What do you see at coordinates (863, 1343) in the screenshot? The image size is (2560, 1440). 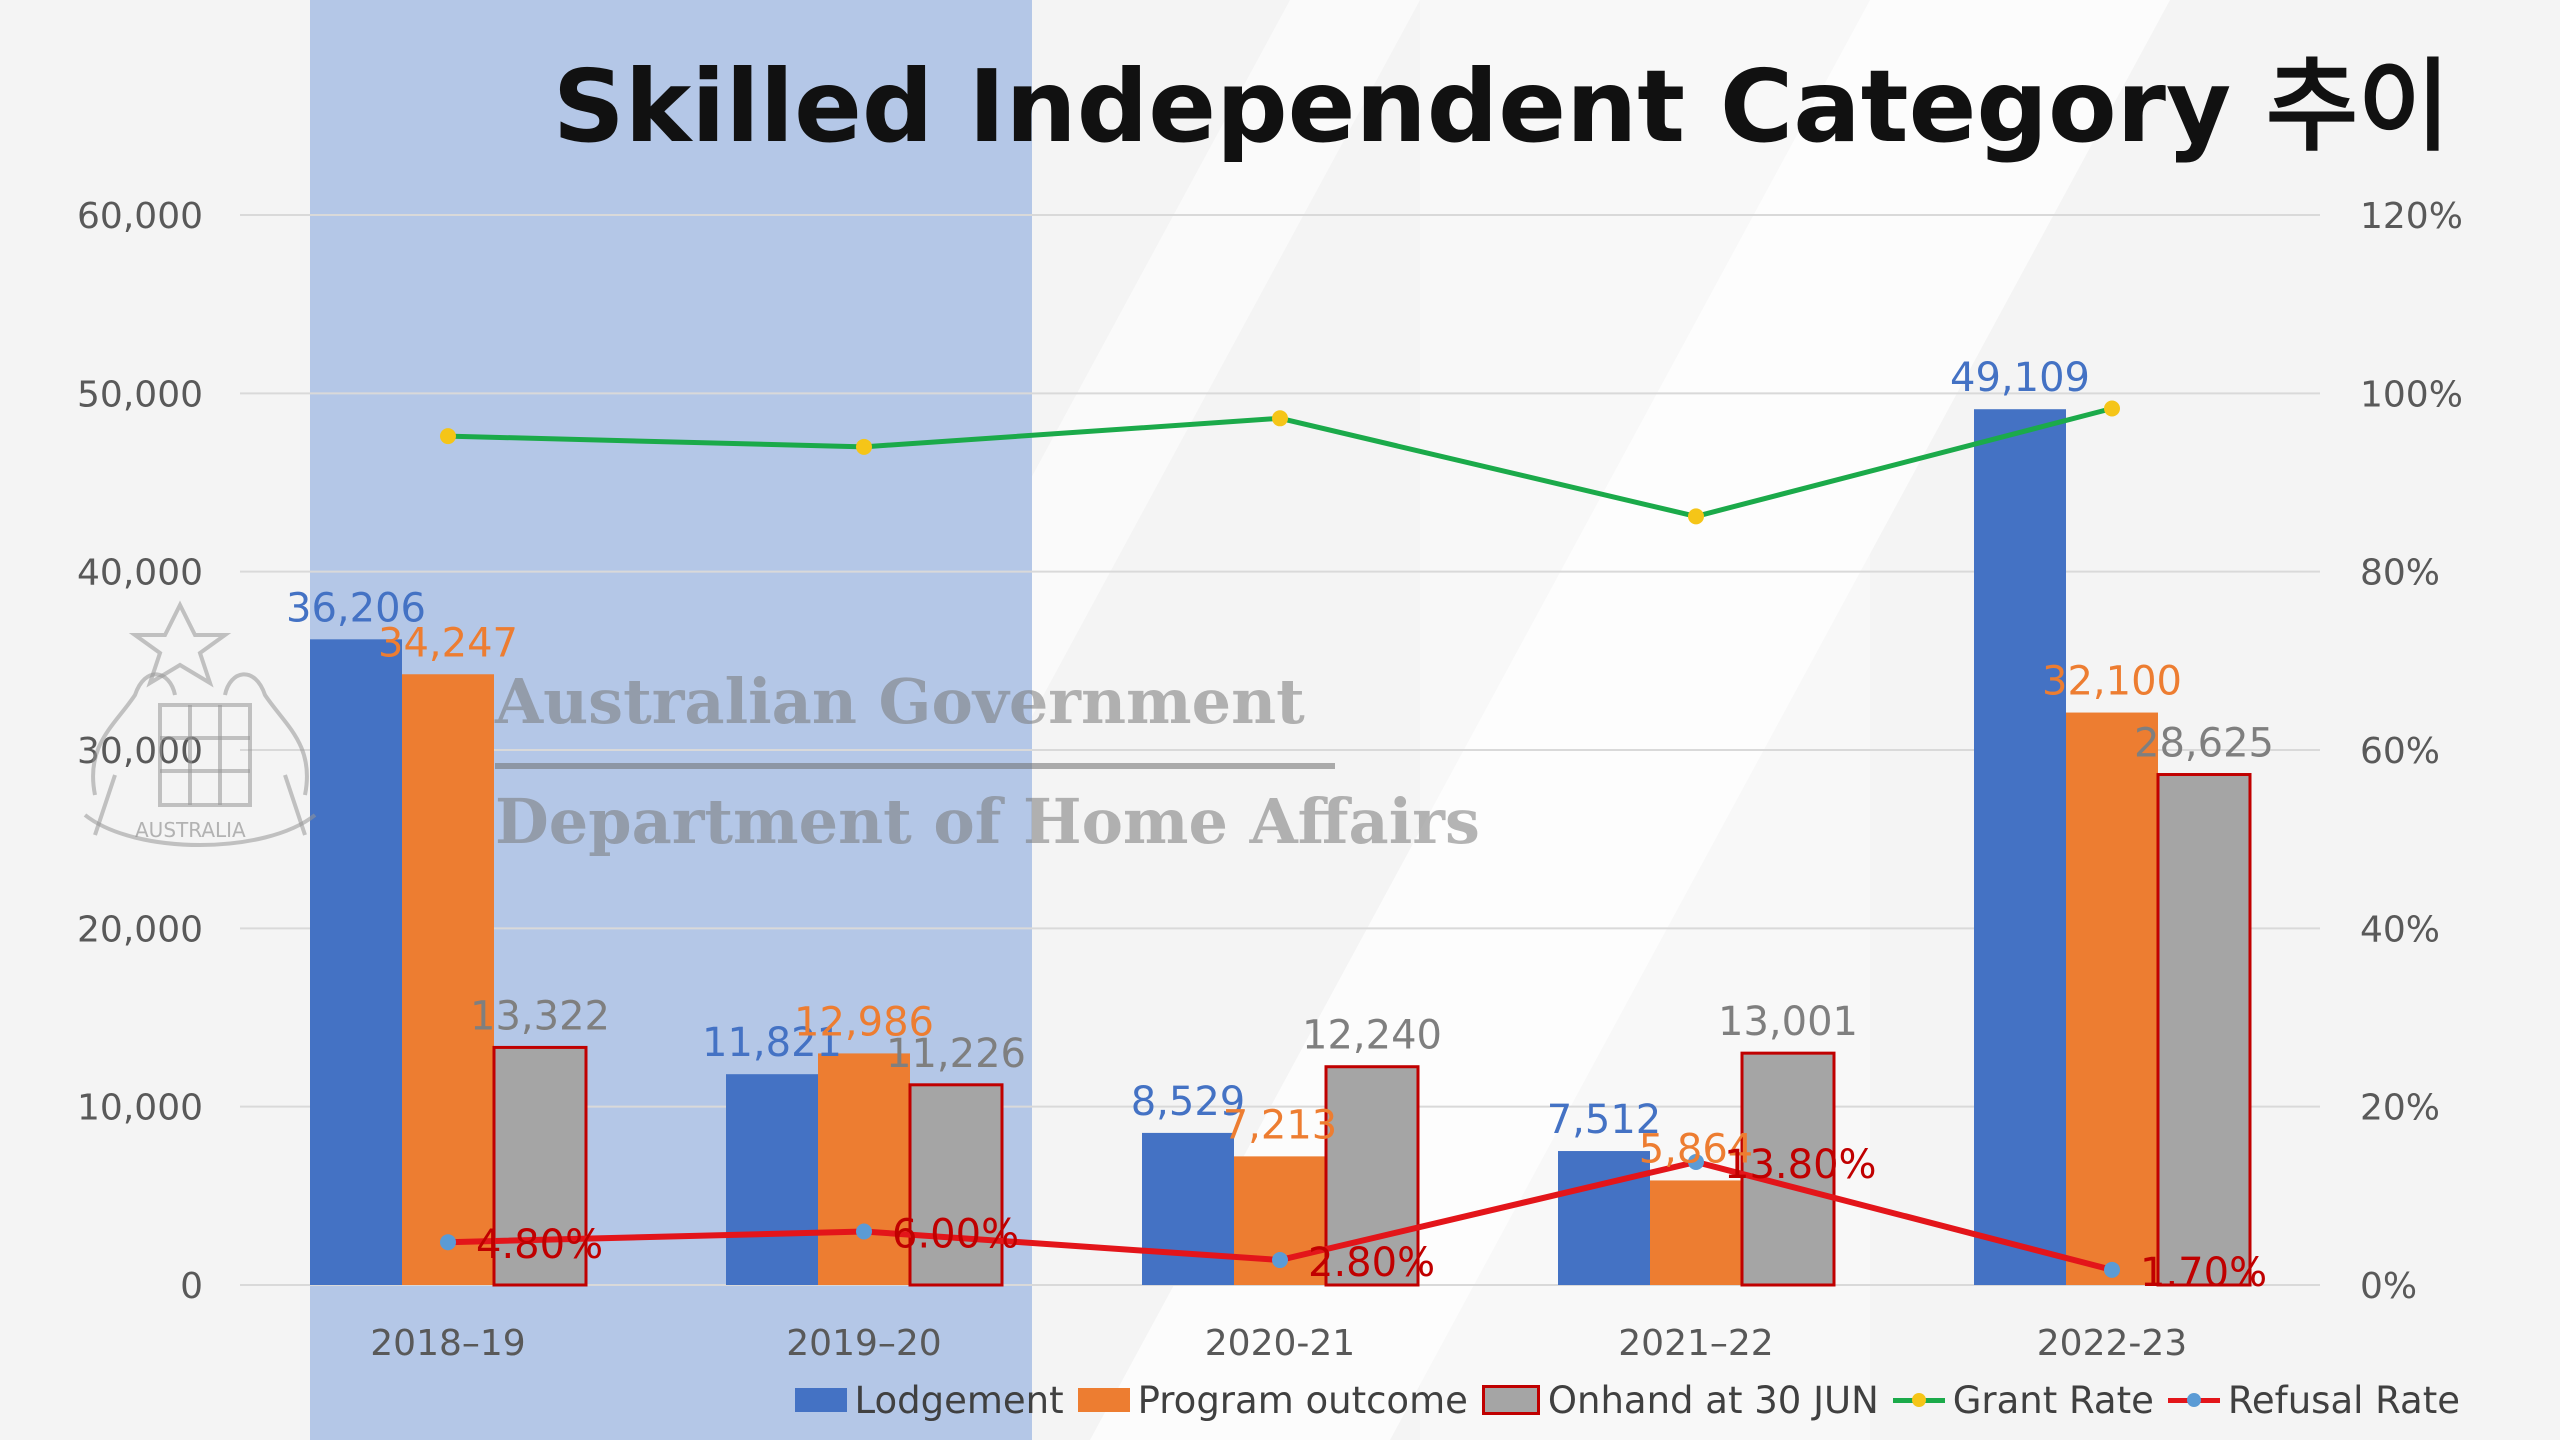 I see `x-tick-label: 2019–20` at bounding box center [863, 1343].